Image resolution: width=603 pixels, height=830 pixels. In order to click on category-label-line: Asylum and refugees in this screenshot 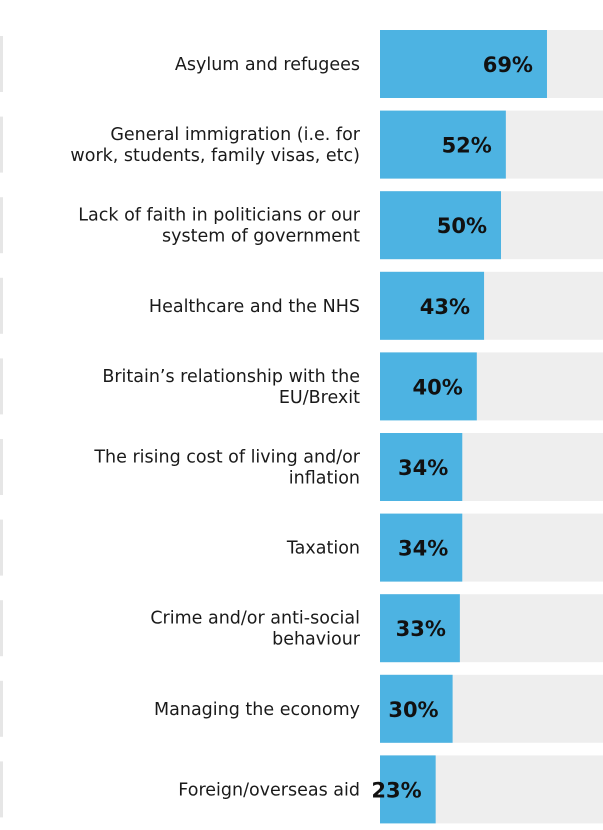, I will do `click(267, 65)`.